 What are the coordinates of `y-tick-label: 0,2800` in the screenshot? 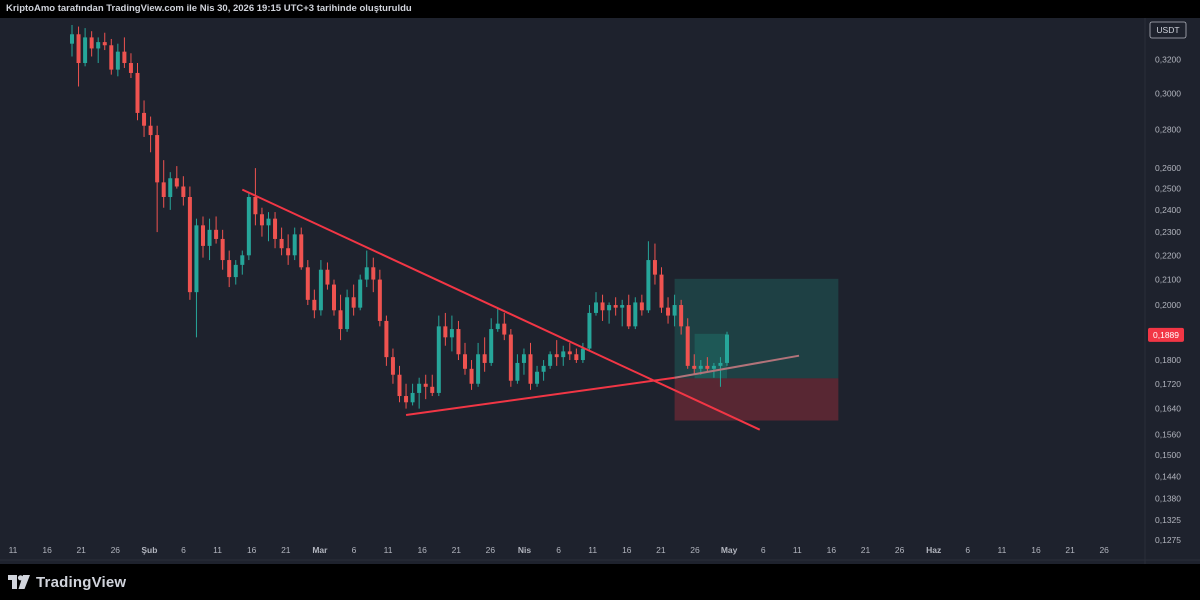 It's located at (1168, 129).